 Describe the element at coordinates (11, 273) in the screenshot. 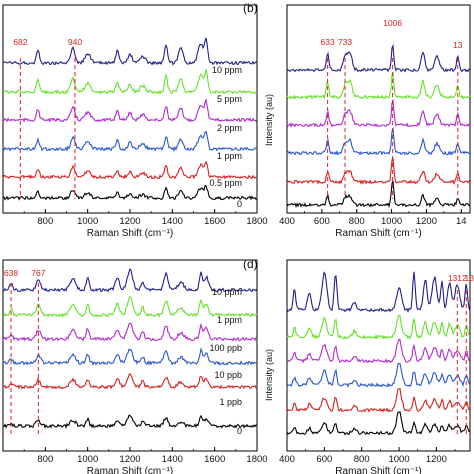

I see `annotation-label: 638` at that location.